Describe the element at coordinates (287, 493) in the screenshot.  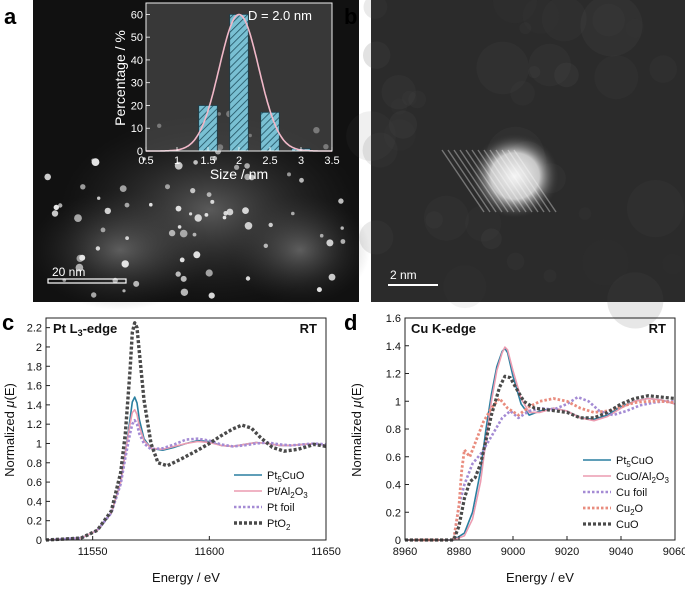
I see `legend-label: Pt/Al2O3` at that location.